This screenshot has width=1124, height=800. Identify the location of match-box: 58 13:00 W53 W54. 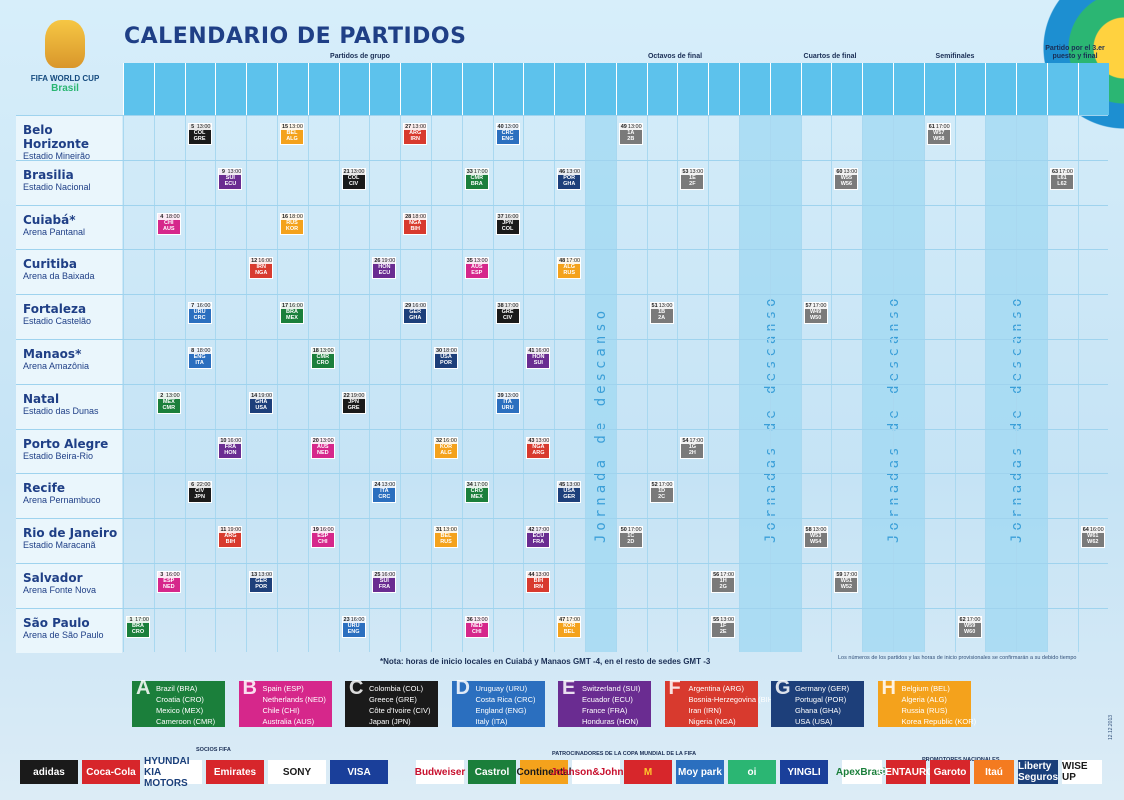
(815, 537).